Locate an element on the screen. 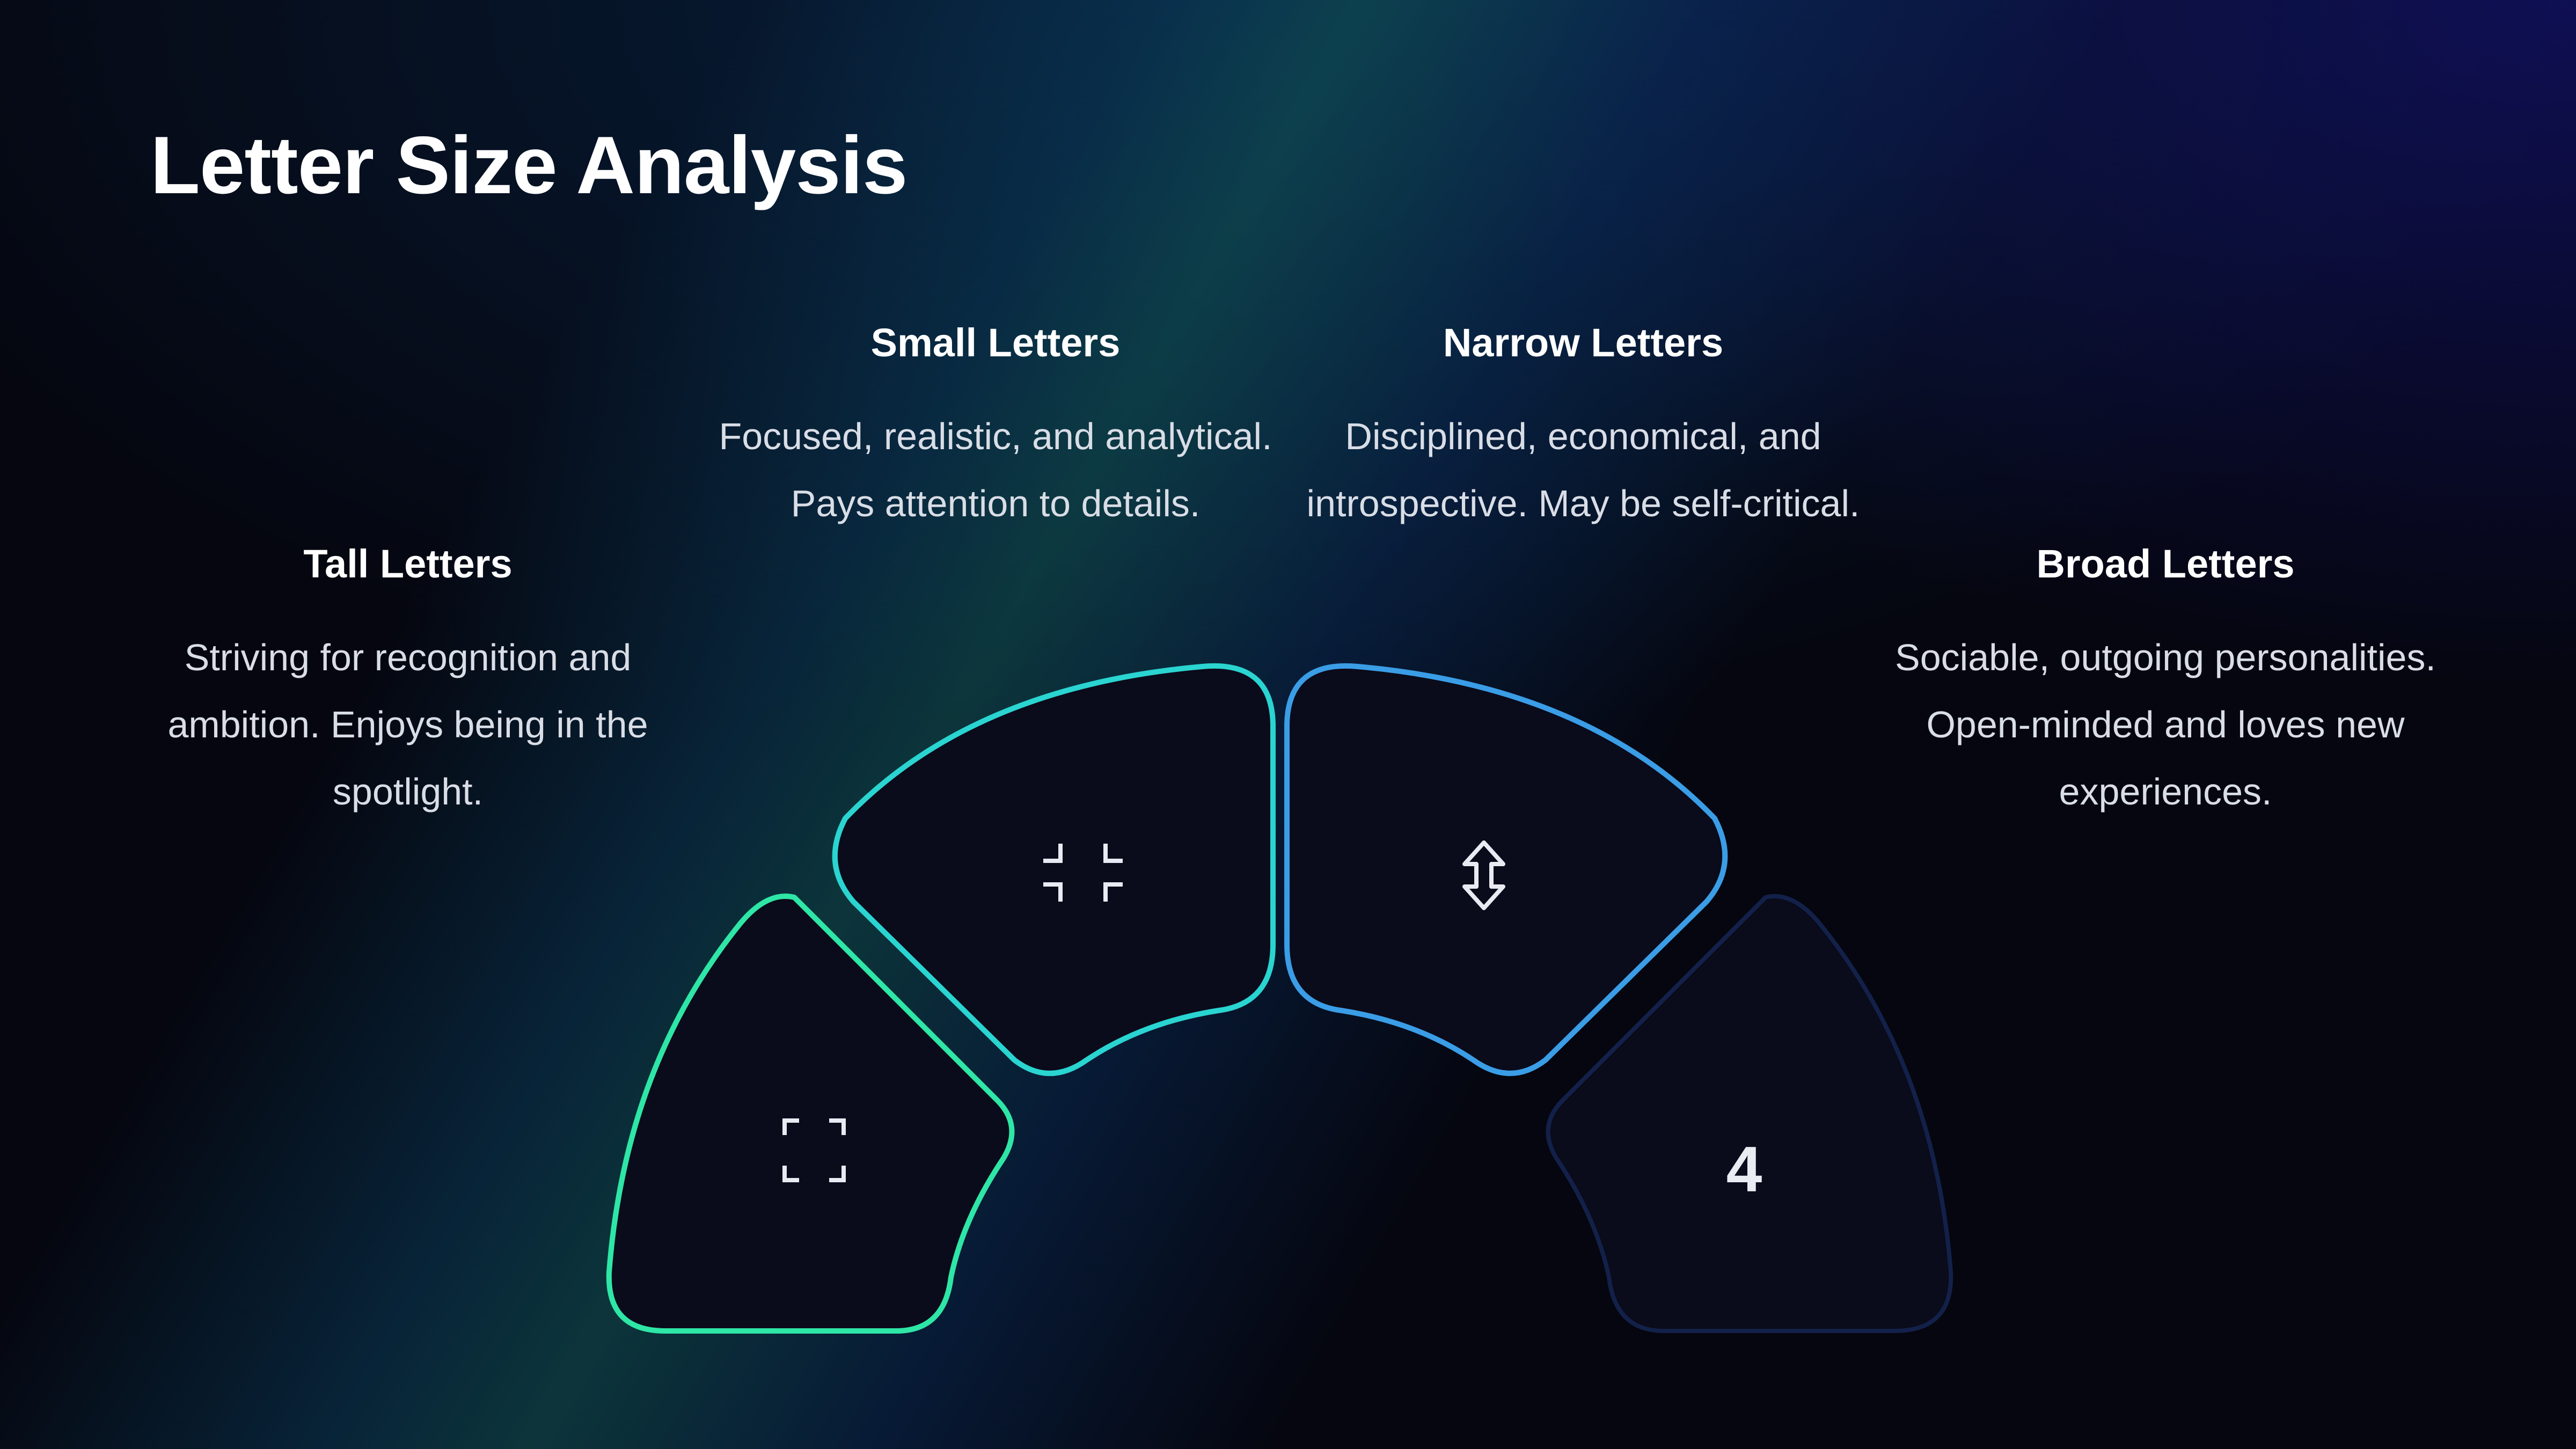 This screenshot has height=1449, width=2576. segment-broad-letters is located at coordinates (1749, 1113).